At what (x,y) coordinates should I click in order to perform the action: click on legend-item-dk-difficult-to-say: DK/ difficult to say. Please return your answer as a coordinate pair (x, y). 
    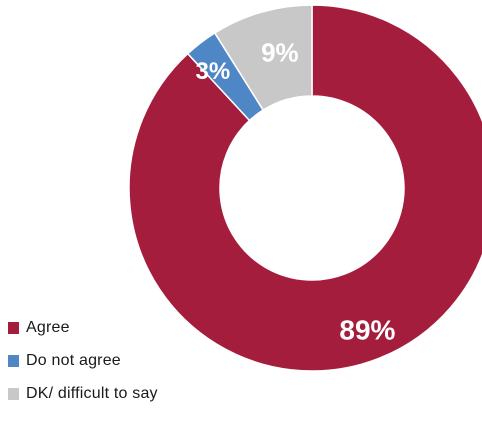
    Looking at the image, I should click on (83, 394).